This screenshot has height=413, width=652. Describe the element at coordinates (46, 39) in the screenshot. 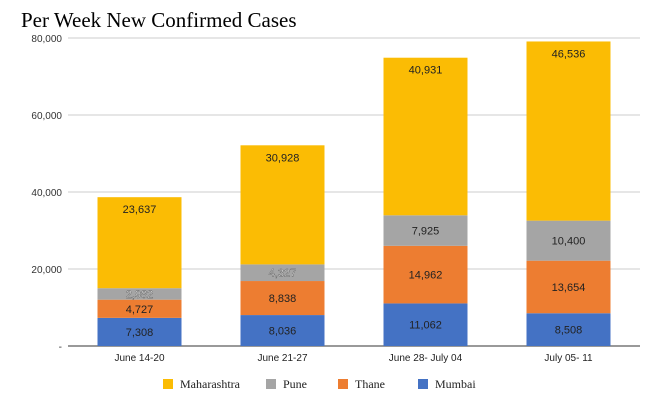

I see `y-tick-label: 80,000` at that location.